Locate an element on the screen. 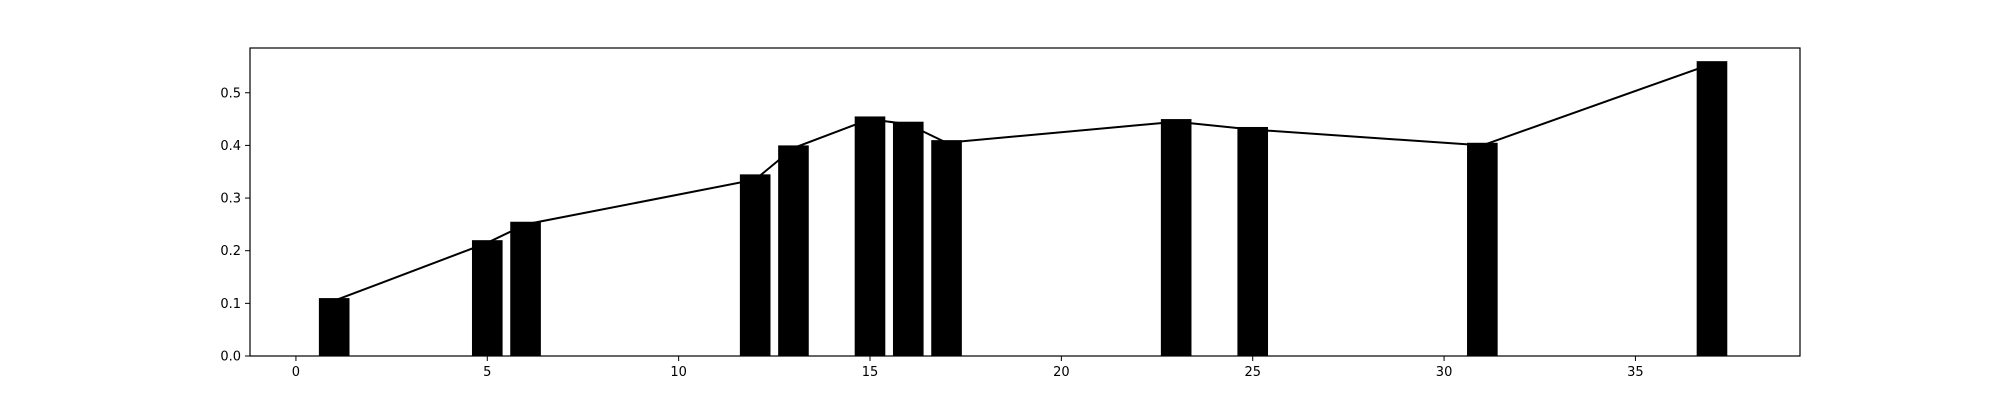  y-axis-ticks: 0.0 0.1 0.2 0.3 0.4 0.5 is located at coordinates (235, 225).